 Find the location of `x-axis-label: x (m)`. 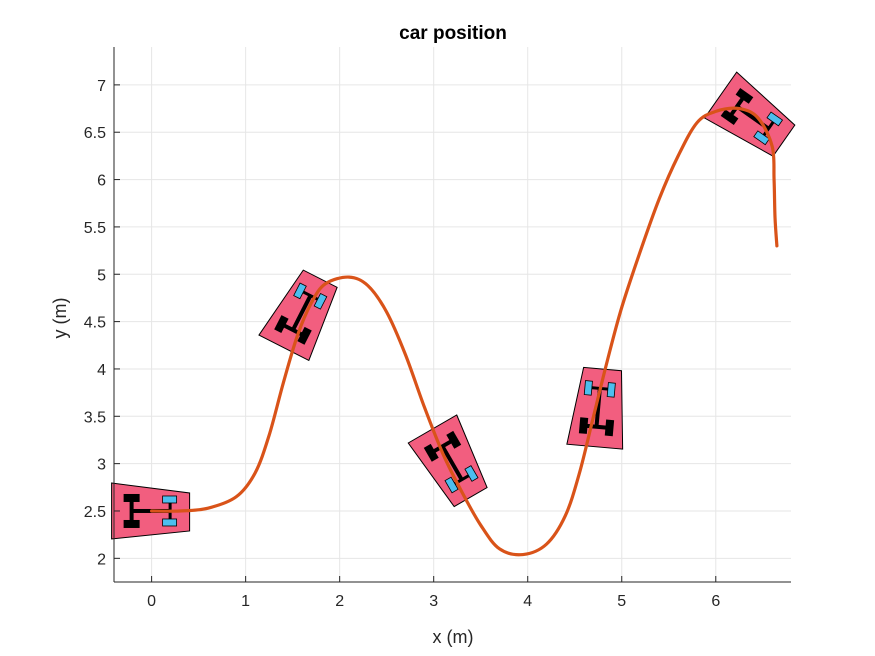

x-axis-label: x (m) is located at coordinates (453, 637).